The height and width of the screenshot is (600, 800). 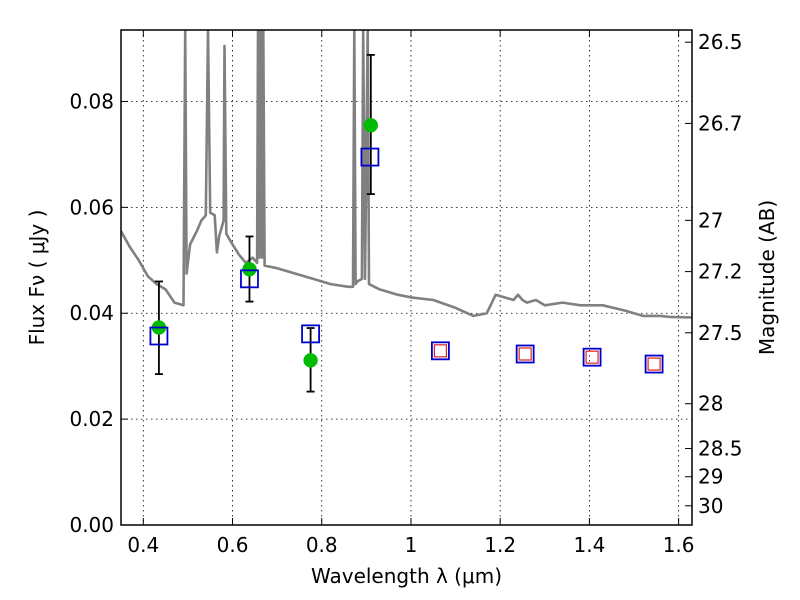 What do you see at coordinates (710, 506) in the screenshot?
I see `y2-tick-label: 30` at bounding box center [710, 506].